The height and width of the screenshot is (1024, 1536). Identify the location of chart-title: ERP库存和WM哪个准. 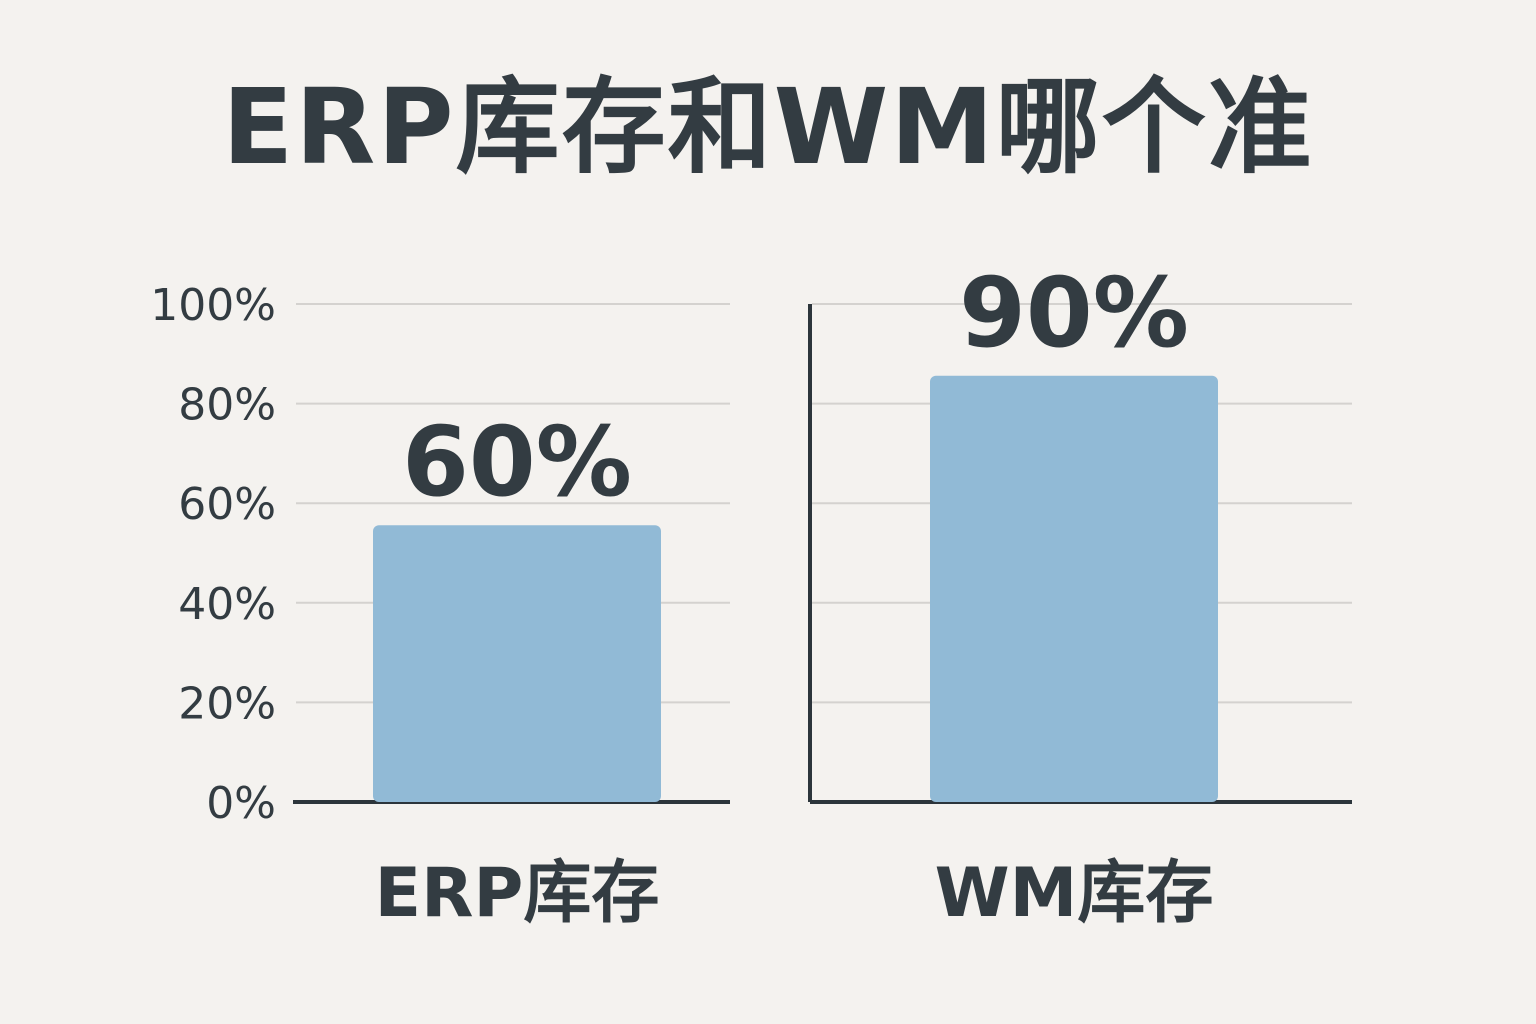
(768, 127).